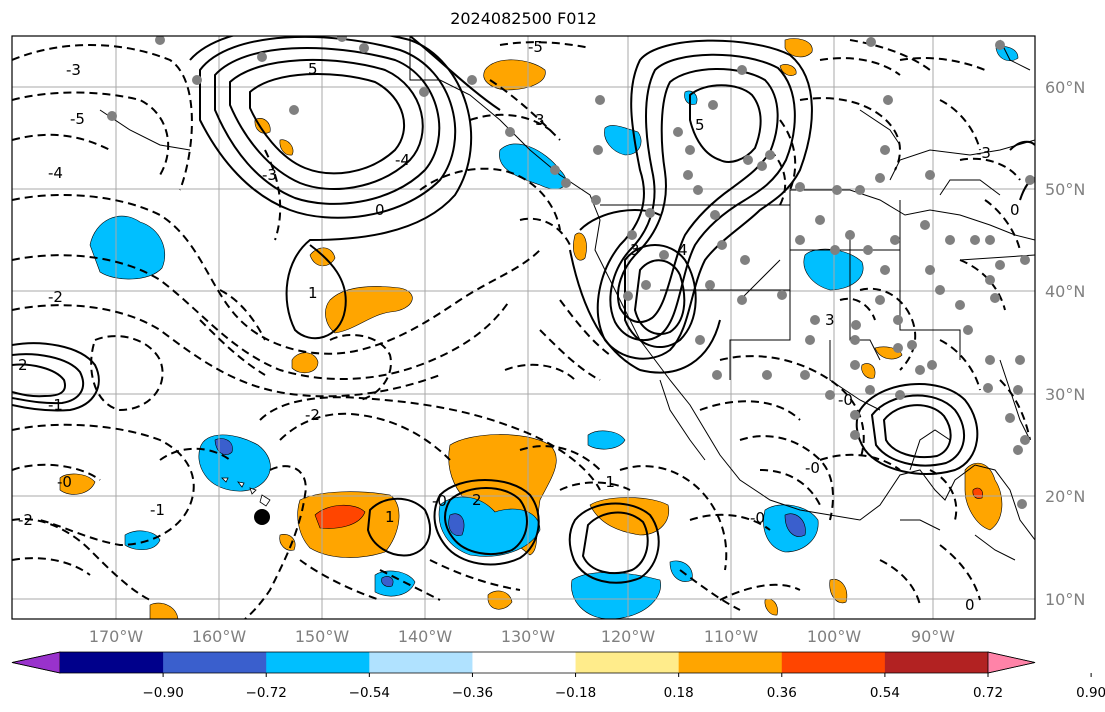 This screenshot has height=712, width=1105. I want to click on colorbar, so click(523, 662).